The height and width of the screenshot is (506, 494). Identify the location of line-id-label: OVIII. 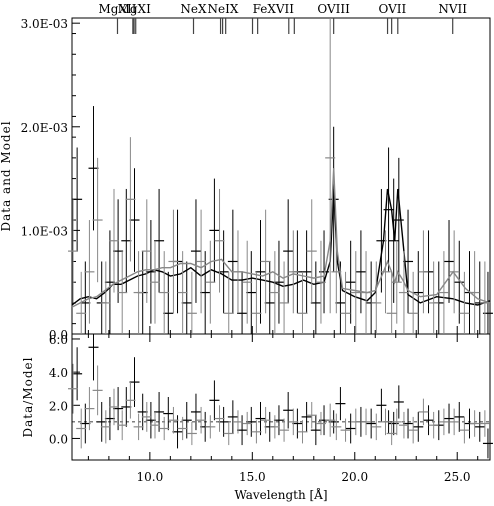
(333, 9).